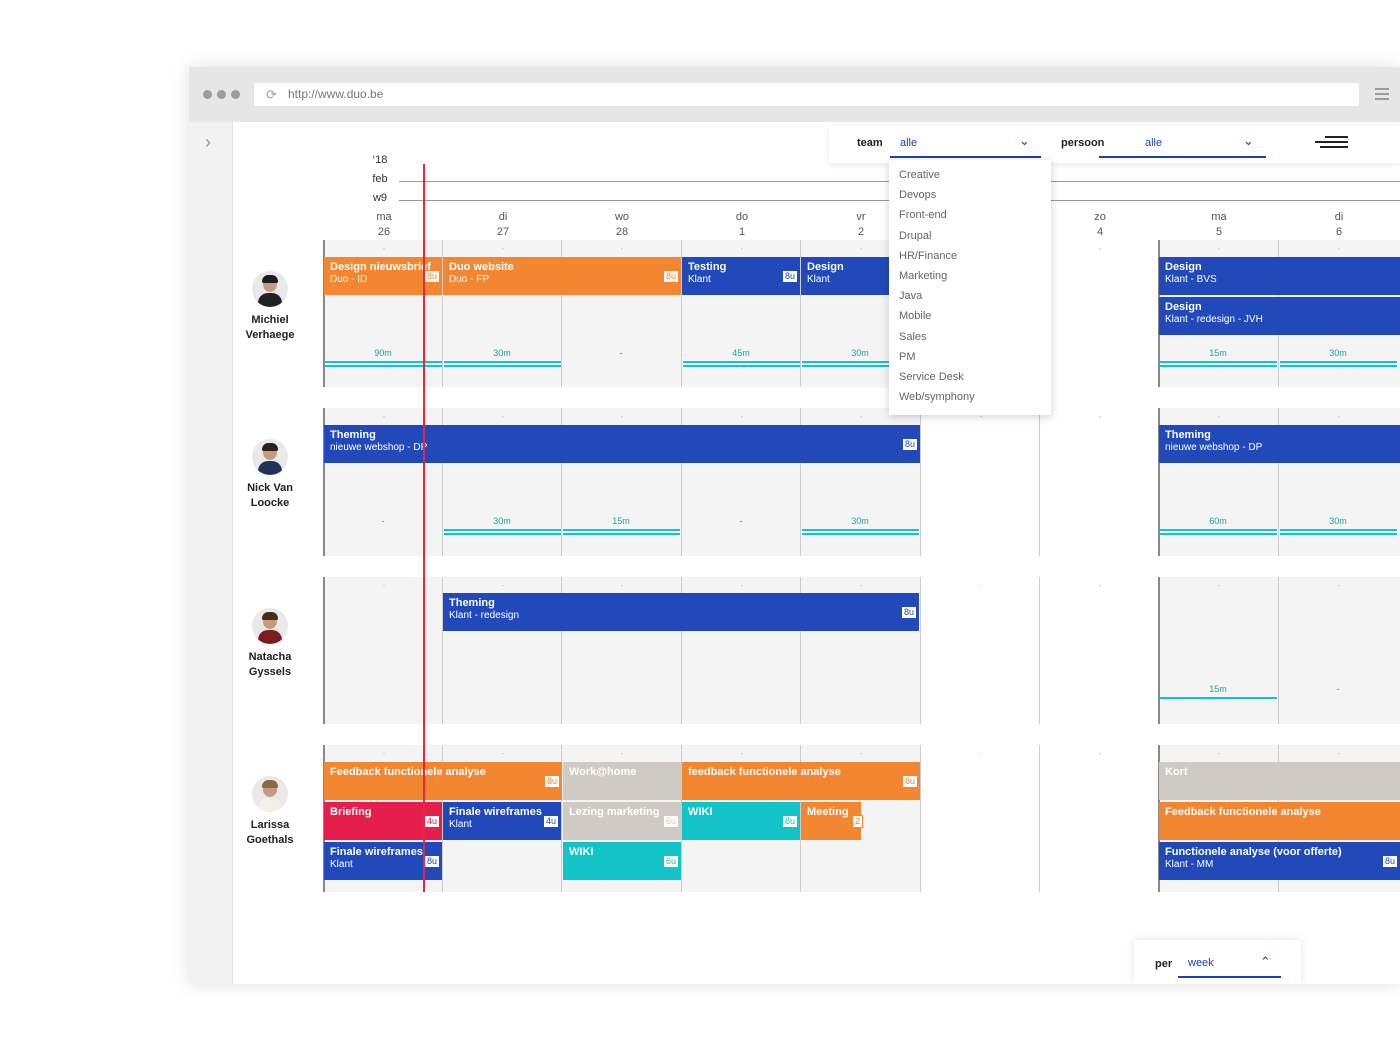 The height and width of the screenshot is (1050, 1400). What do you see at coordinates (1382, 94) in the screenshot?
I see `browser-menu-icon` at bounding box center [1382, 94].